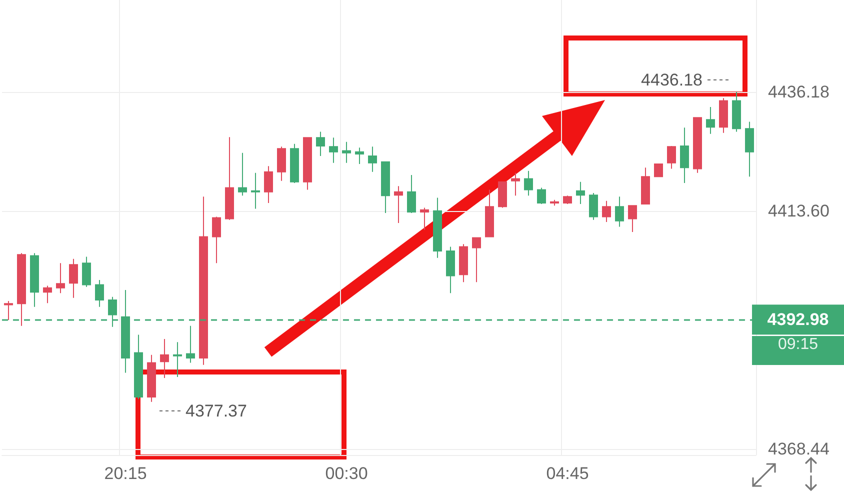 Image resolution: width=844 pixels, height=500 pixels. What do you see at coordinates (567, 473) in the screenshot?
I see `x-tick-label: 04:45` at bounding box center [567, 473].